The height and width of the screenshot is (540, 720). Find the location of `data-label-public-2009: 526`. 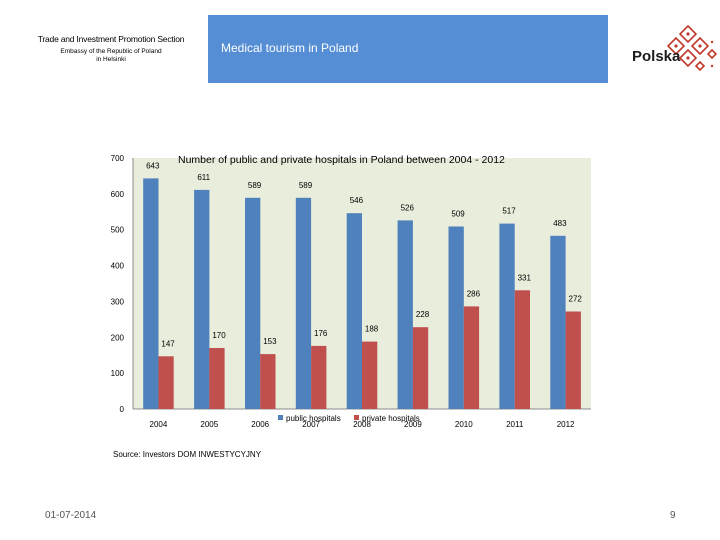

data-label-public-2009: 526 is located at coordinates (408, 207).